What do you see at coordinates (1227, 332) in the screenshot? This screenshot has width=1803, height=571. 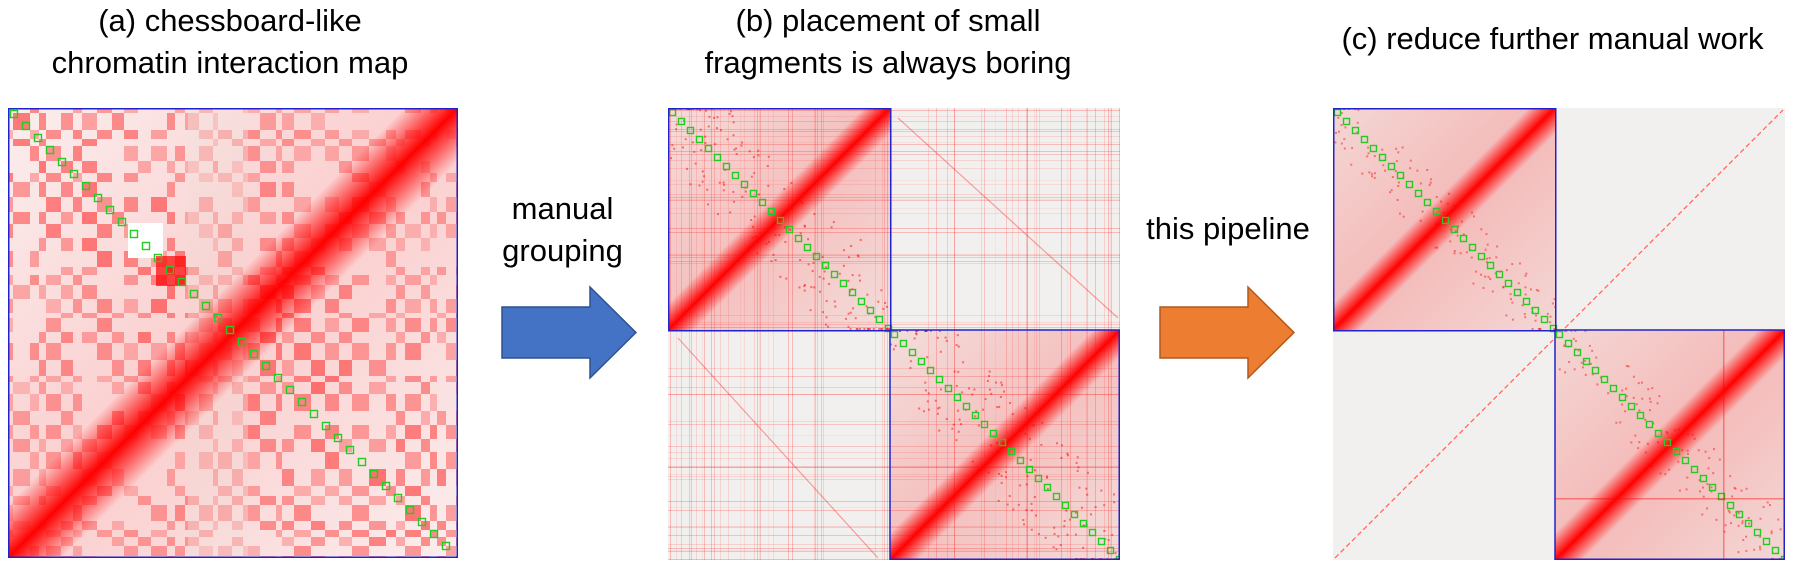 I see `this-pipeline-arrow-icon` at bounding box center [1227, 332].